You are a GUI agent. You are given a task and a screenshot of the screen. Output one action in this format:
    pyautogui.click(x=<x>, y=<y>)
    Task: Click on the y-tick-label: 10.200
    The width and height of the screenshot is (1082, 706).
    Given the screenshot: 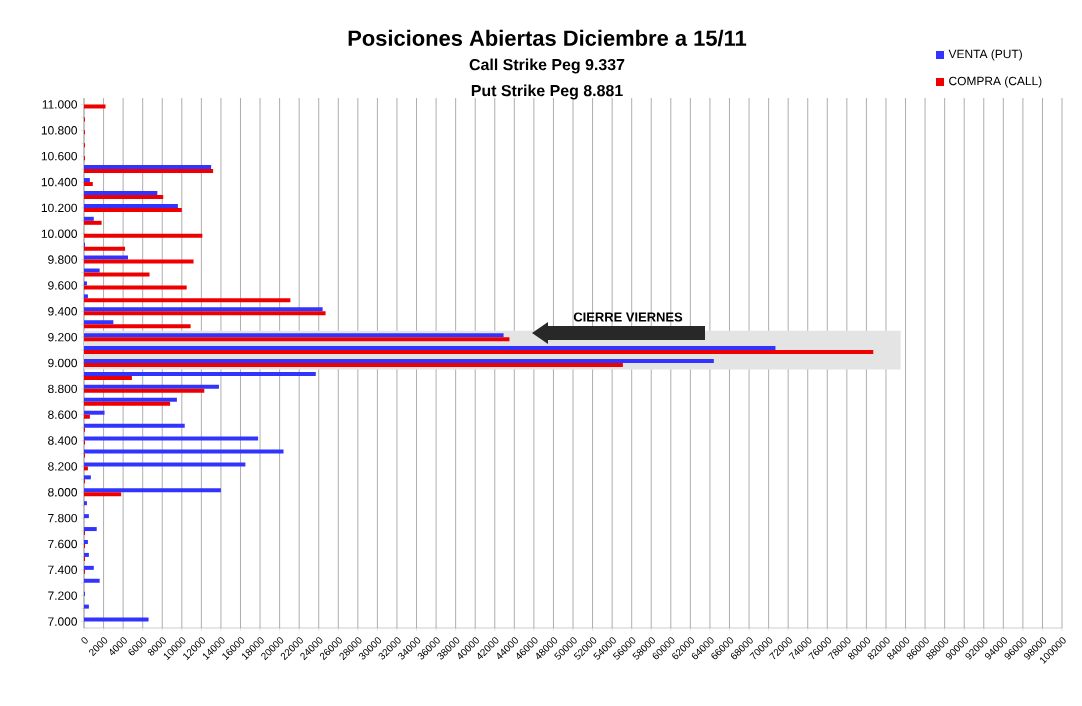 What is the action you would take?
    pyautogui.click(x=59, y=208)
    